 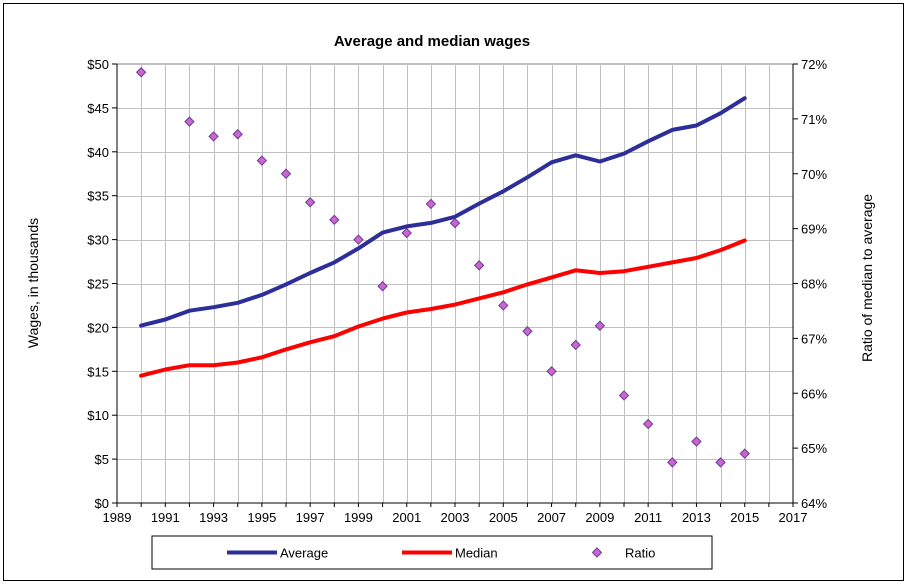 I want to click on y2-tick-label: 67%, so click(x=814, y=338).